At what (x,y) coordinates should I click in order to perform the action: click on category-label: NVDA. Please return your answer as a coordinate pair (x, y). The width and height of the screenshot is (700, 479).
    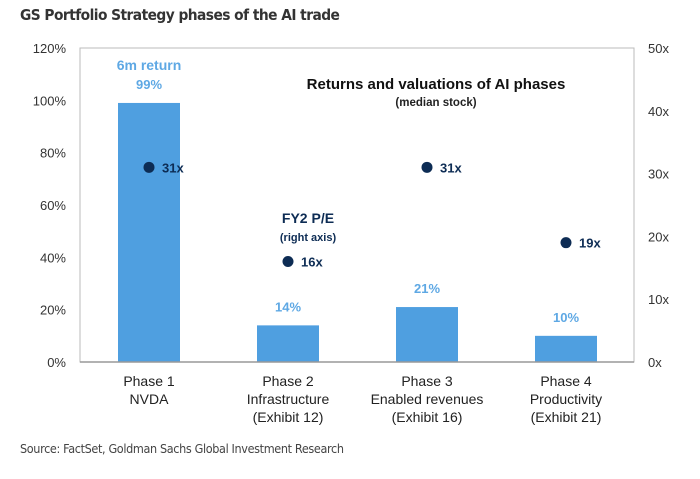
    Looking at the image, I should click on (150, 399).